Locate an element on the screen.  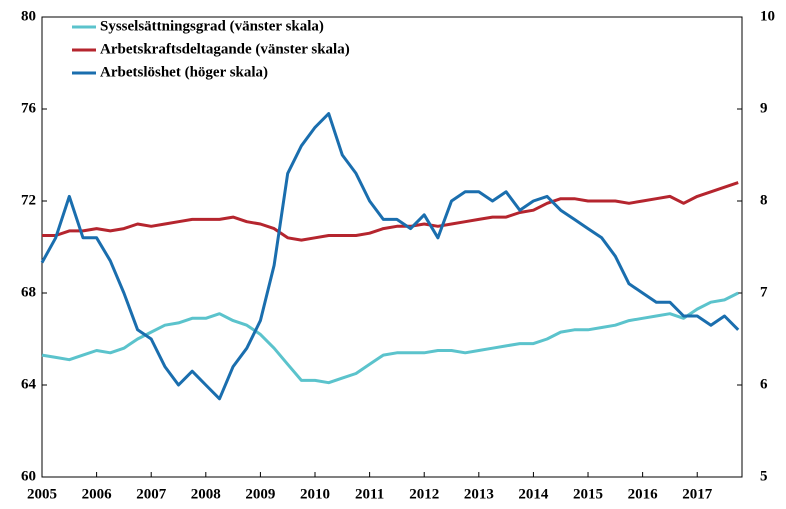
series-line is located at coordinates (390, 211).